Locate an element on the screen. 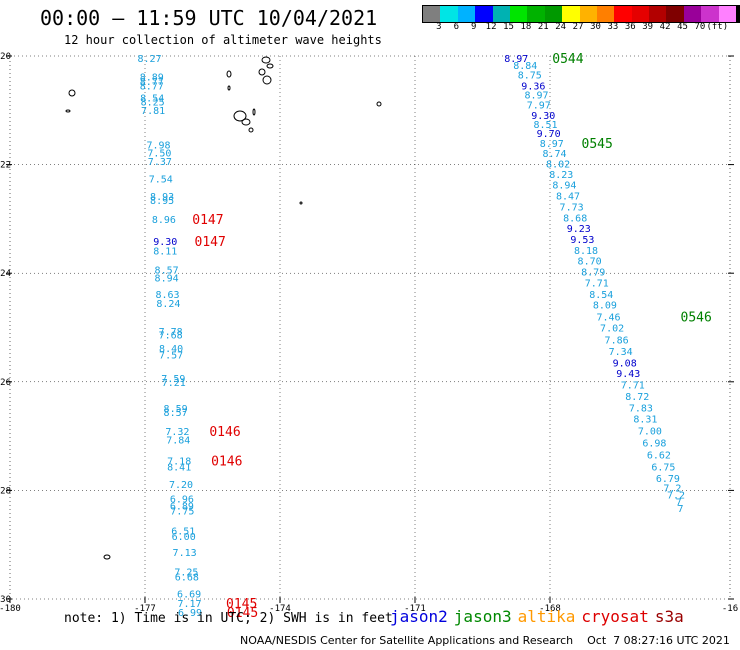 The width and height of the screenshot is (740, 650). swh-value: 8.24 is located at coordinates (168, 304).